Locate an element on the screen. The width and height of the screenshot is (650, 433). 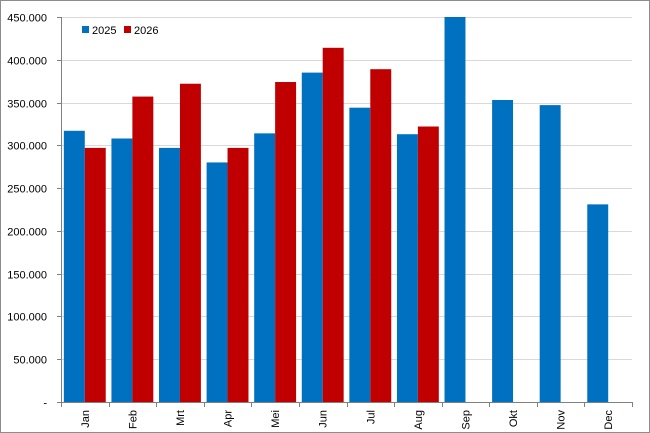
y-tick-label: - is located at coordinates (45, 404).